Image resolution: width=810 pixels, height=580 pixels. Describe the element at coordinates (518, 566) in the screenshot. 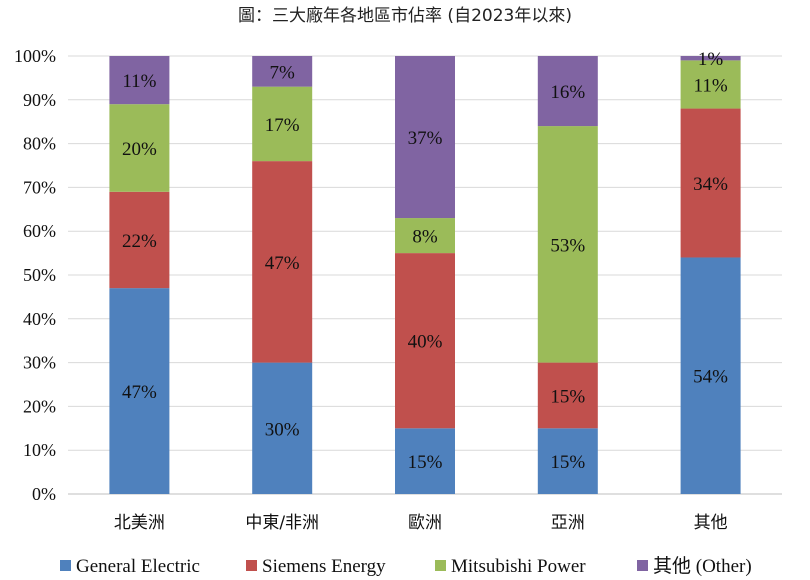

I see `legend-label: Mitsubishi Power` at that location.